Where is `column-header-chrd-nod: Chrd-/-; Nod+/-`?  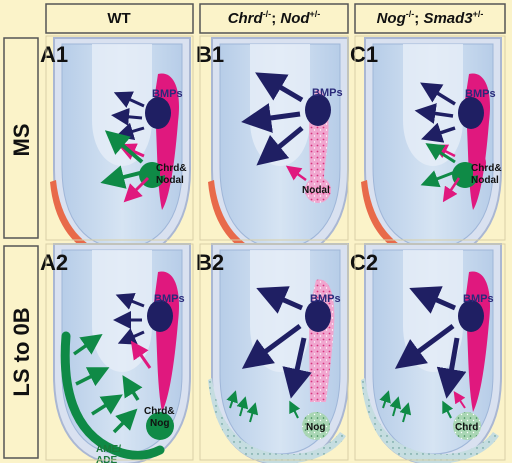
column-header-chrd-nod: Chrd-/-; Nod+/- is located at coordinates (274, 18).